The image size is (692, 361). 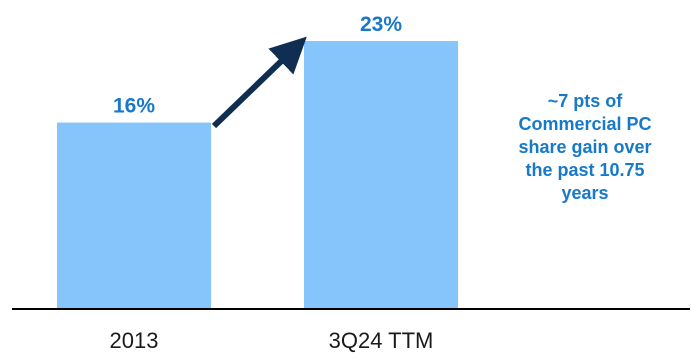 I want to click on bar-2013, so click(x=134, y=215).